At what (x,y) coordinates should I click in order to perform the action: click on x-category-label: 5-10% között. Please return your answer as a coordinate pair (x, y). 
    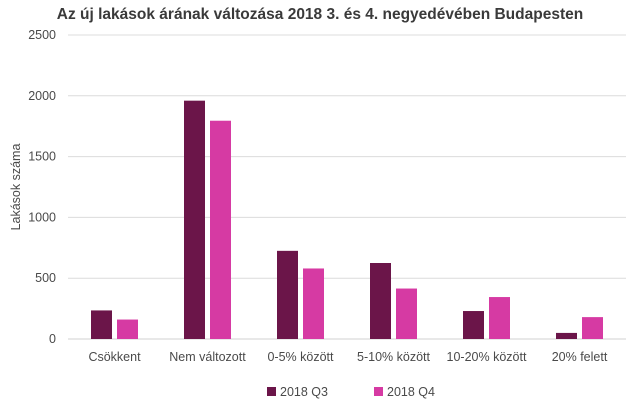
    Looking at the image, I should click on (393, 357).